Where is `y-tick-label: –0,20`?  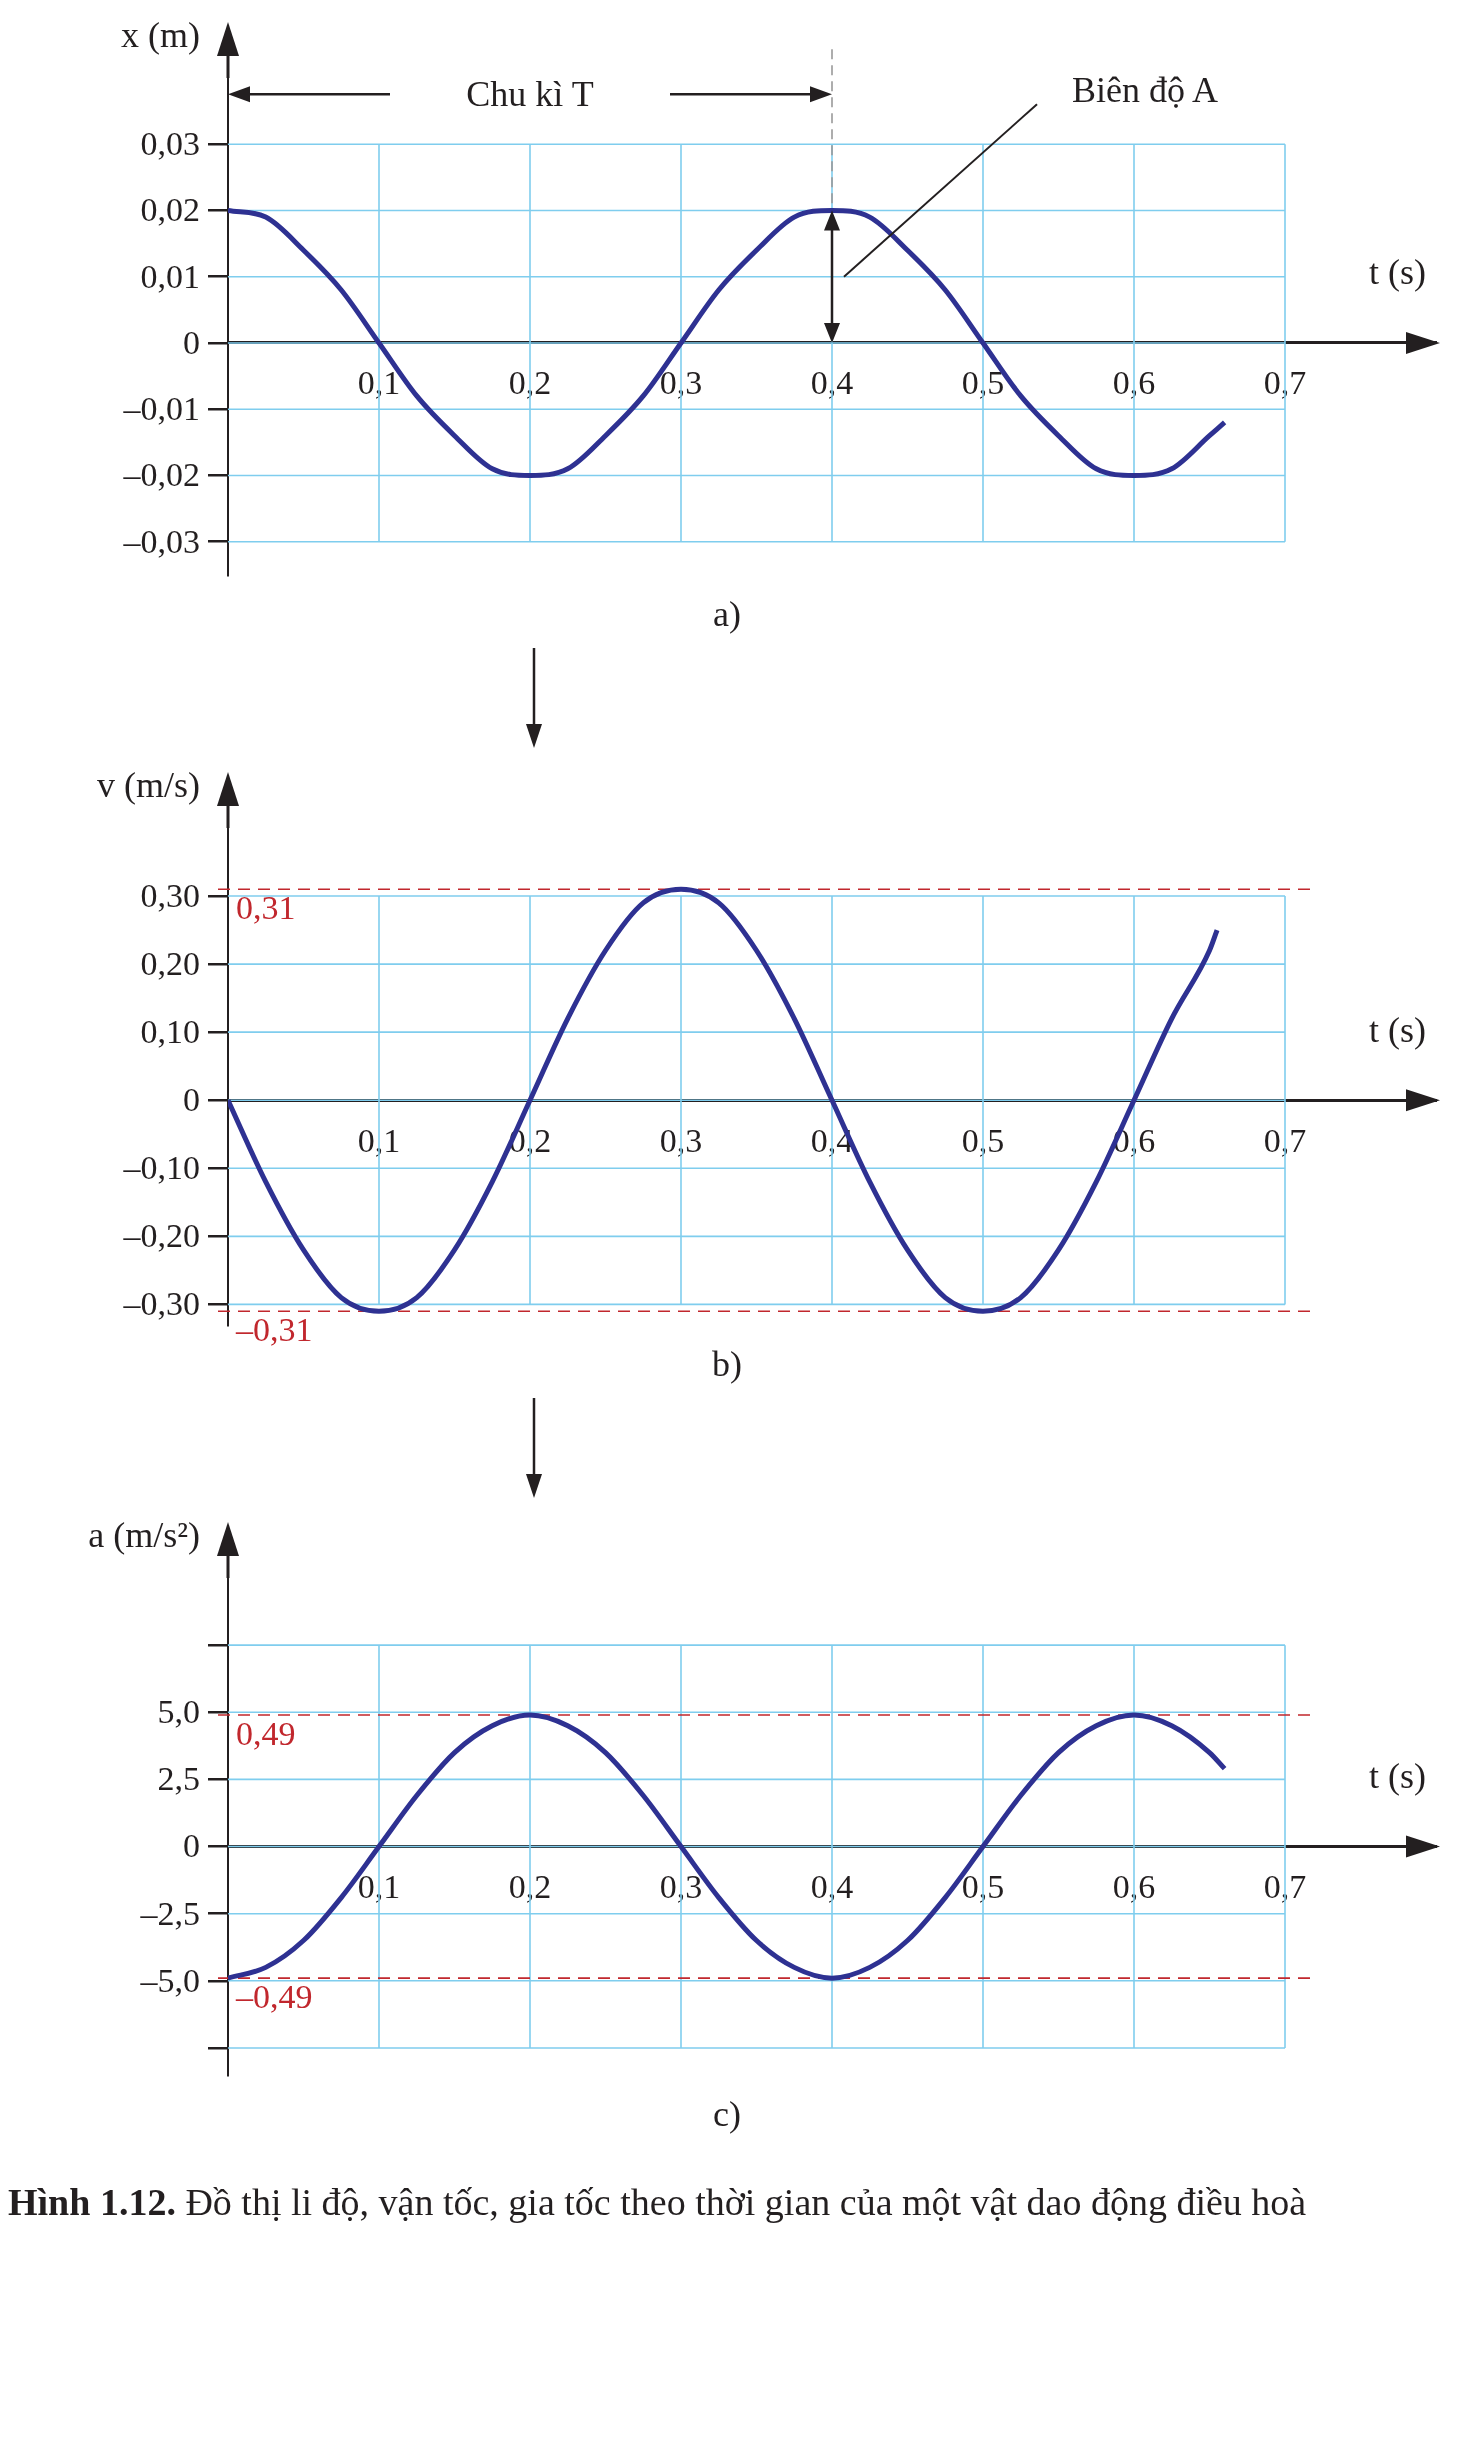 y-tick-label: –0,20 is located at coordinates (161, 1236).